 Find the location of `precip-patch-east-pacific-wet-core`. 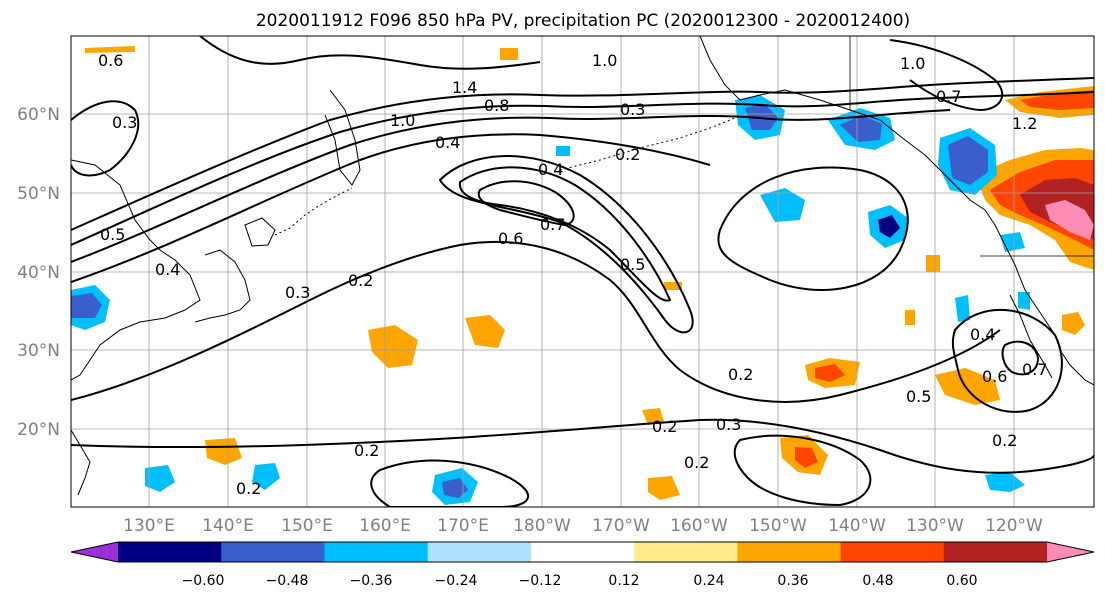

precip-patch-east-pacific-wet-core is located at coordinates (1057, 100).